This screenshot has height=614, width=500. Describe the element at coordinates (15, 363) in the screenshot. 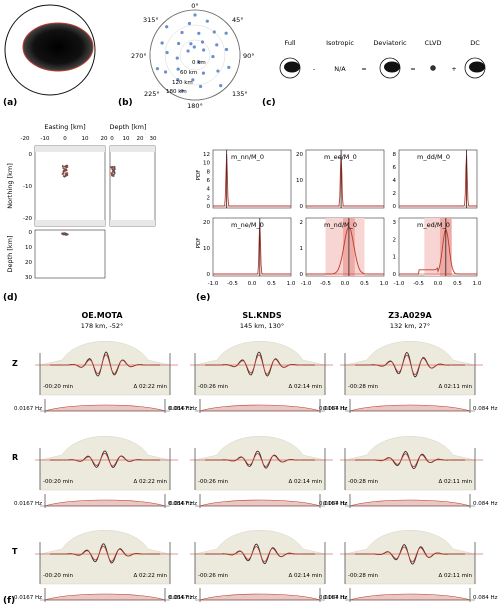

I see `component-label-z: Z` at that location.